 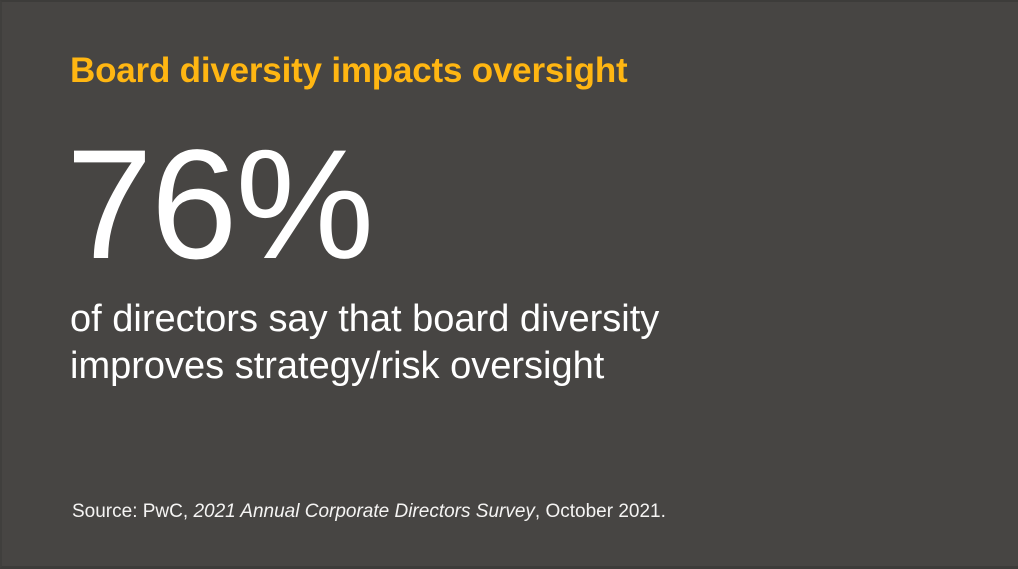 What do you see at coordinates (349, 70) in the screenshot?
I see `slide-title: Board diversity impacts oversight` at bounding box center [349, 70].